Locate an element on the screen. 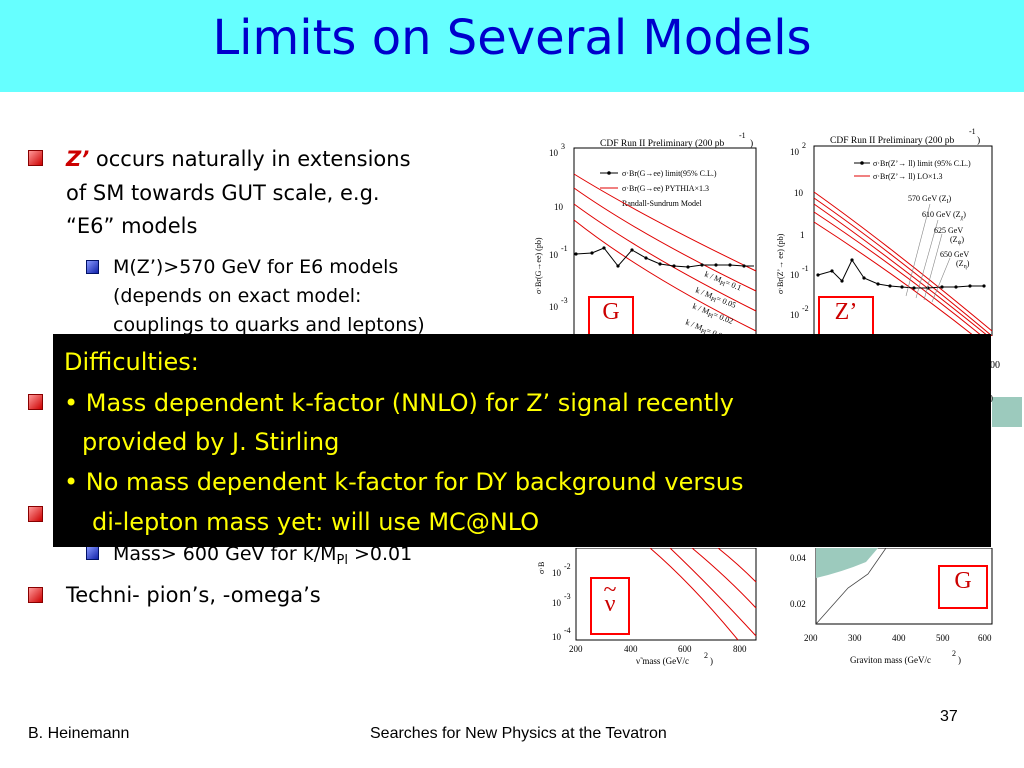 This screenshot has width=1024, height=768. plot-snu-box-label: ~ ν is located at coordinates (610, 606).